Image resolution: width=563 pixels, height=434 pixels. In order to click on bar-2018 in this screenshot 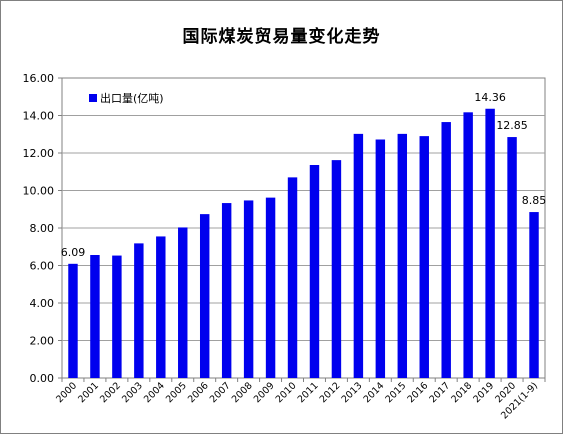, I will do `click(468, 245)`.